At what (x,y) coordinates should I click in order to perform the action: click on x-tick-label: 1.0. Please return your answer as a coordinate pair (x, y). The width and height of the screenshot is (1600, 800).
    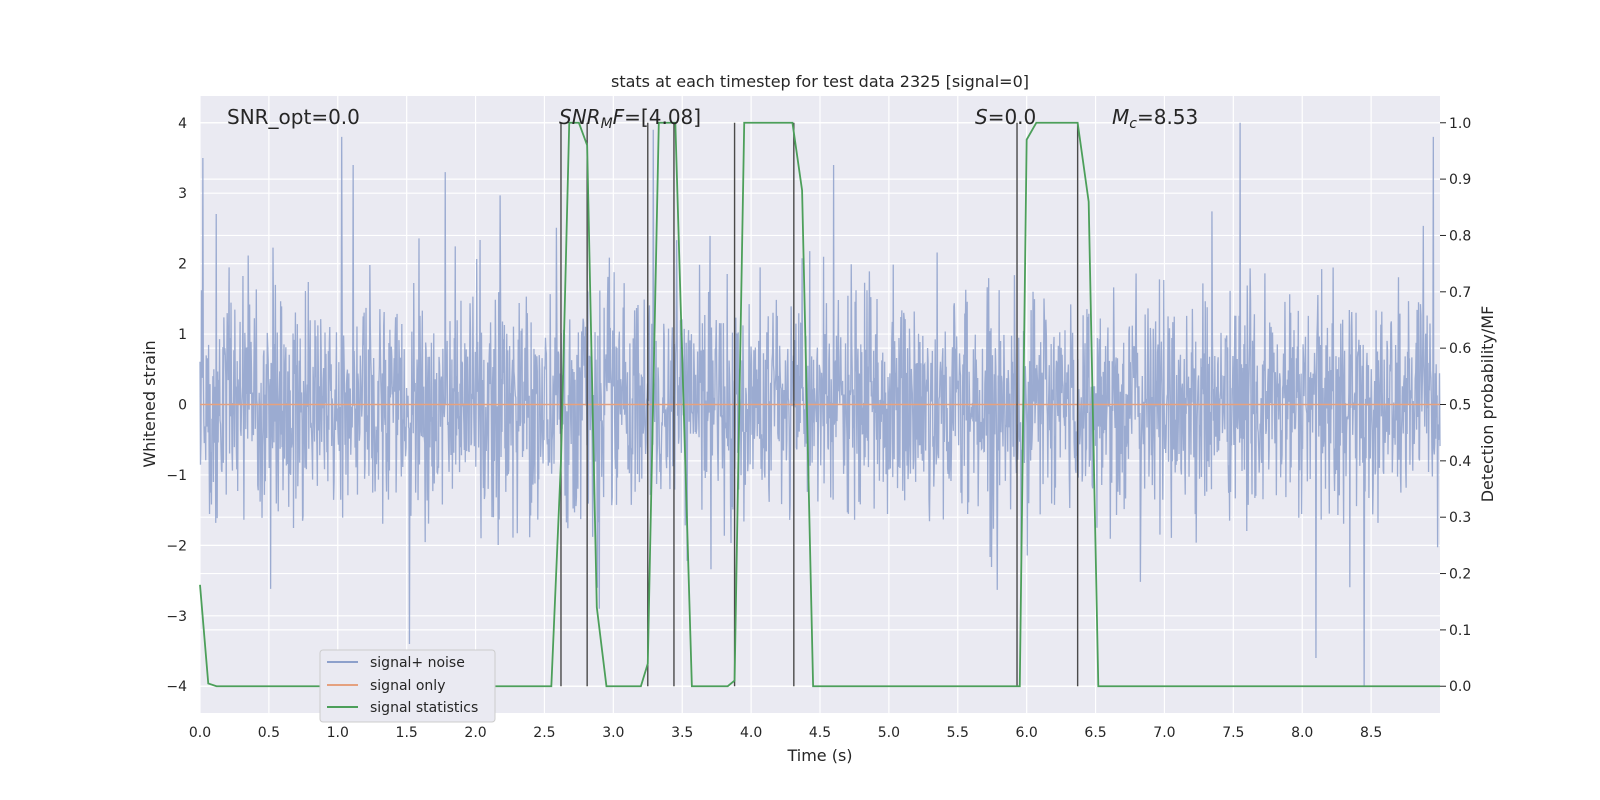
    Looking at the image, I should click on (338, 733).